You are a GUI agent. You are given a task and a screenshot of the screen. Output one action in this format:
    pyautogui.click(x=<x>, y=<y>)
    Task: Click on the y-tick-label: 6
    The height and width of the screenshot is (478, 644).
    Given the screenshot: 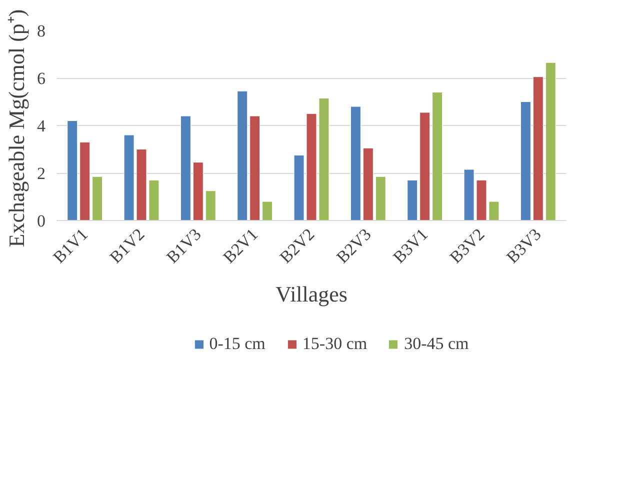 What is the action you would take?
    pyautogui.click(x=41, y=78)
    